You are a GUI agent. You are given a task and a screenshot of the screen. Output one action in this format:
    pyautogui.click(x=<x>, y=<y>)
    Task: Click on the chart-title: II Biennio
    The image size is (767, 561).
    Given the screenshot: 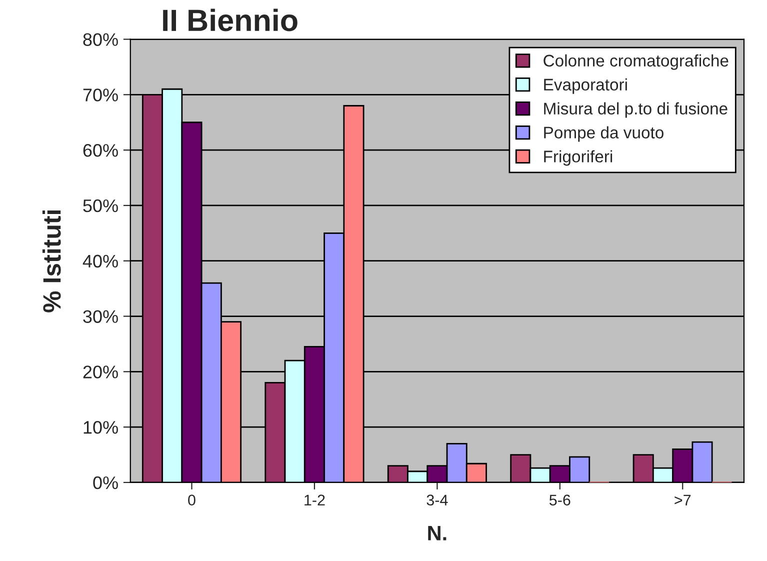 What is the action you would take?
    pyautogui.click(x=230, y=20)
    